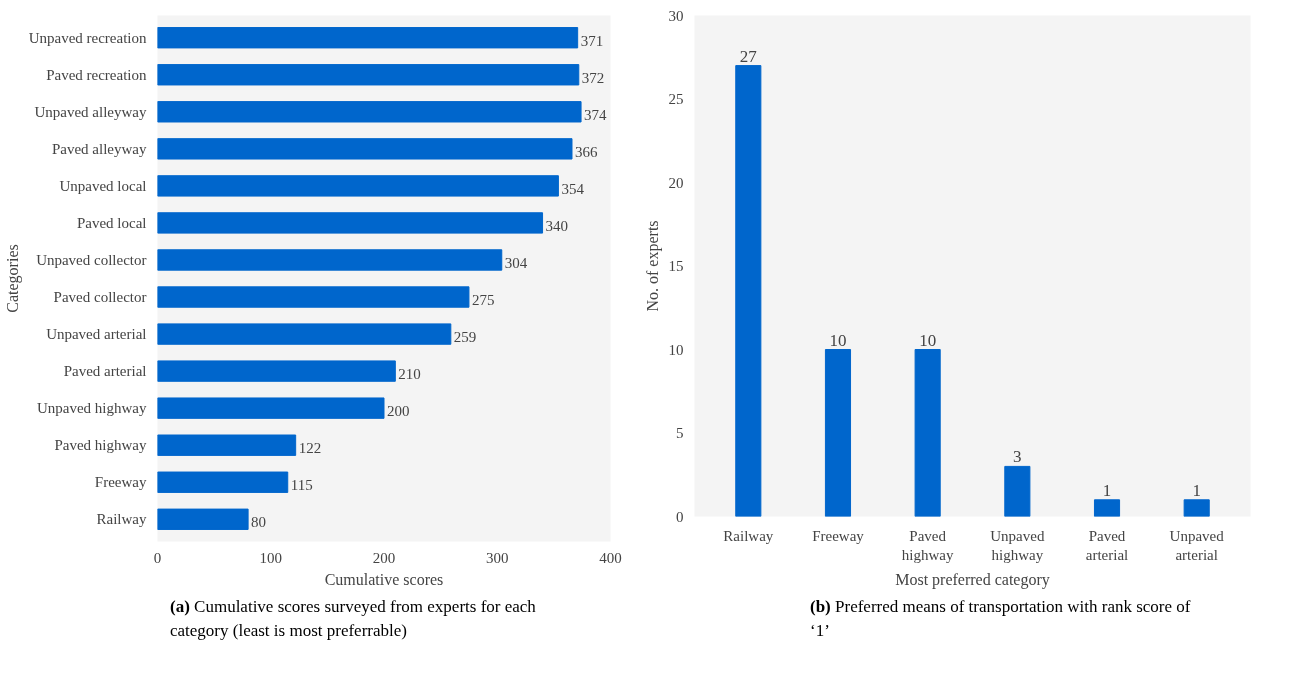  Describe the element at coordinates (100, 445) in the screenshot. I see `y-tick-label: Paved highway` at that location.